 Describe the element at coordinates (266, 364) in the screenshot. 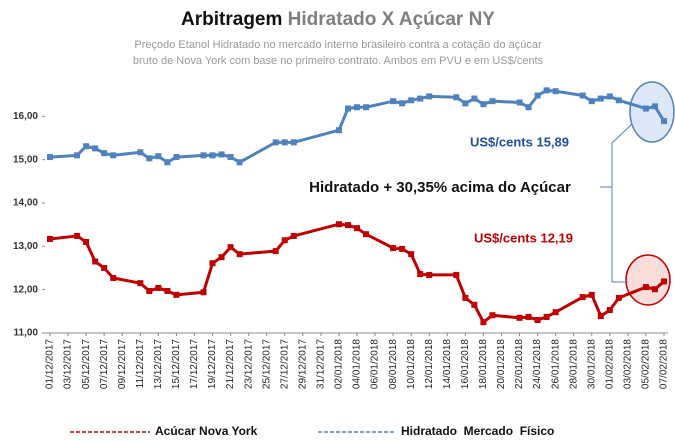

I see `x-tick-label: 25/12/2017` at that location.